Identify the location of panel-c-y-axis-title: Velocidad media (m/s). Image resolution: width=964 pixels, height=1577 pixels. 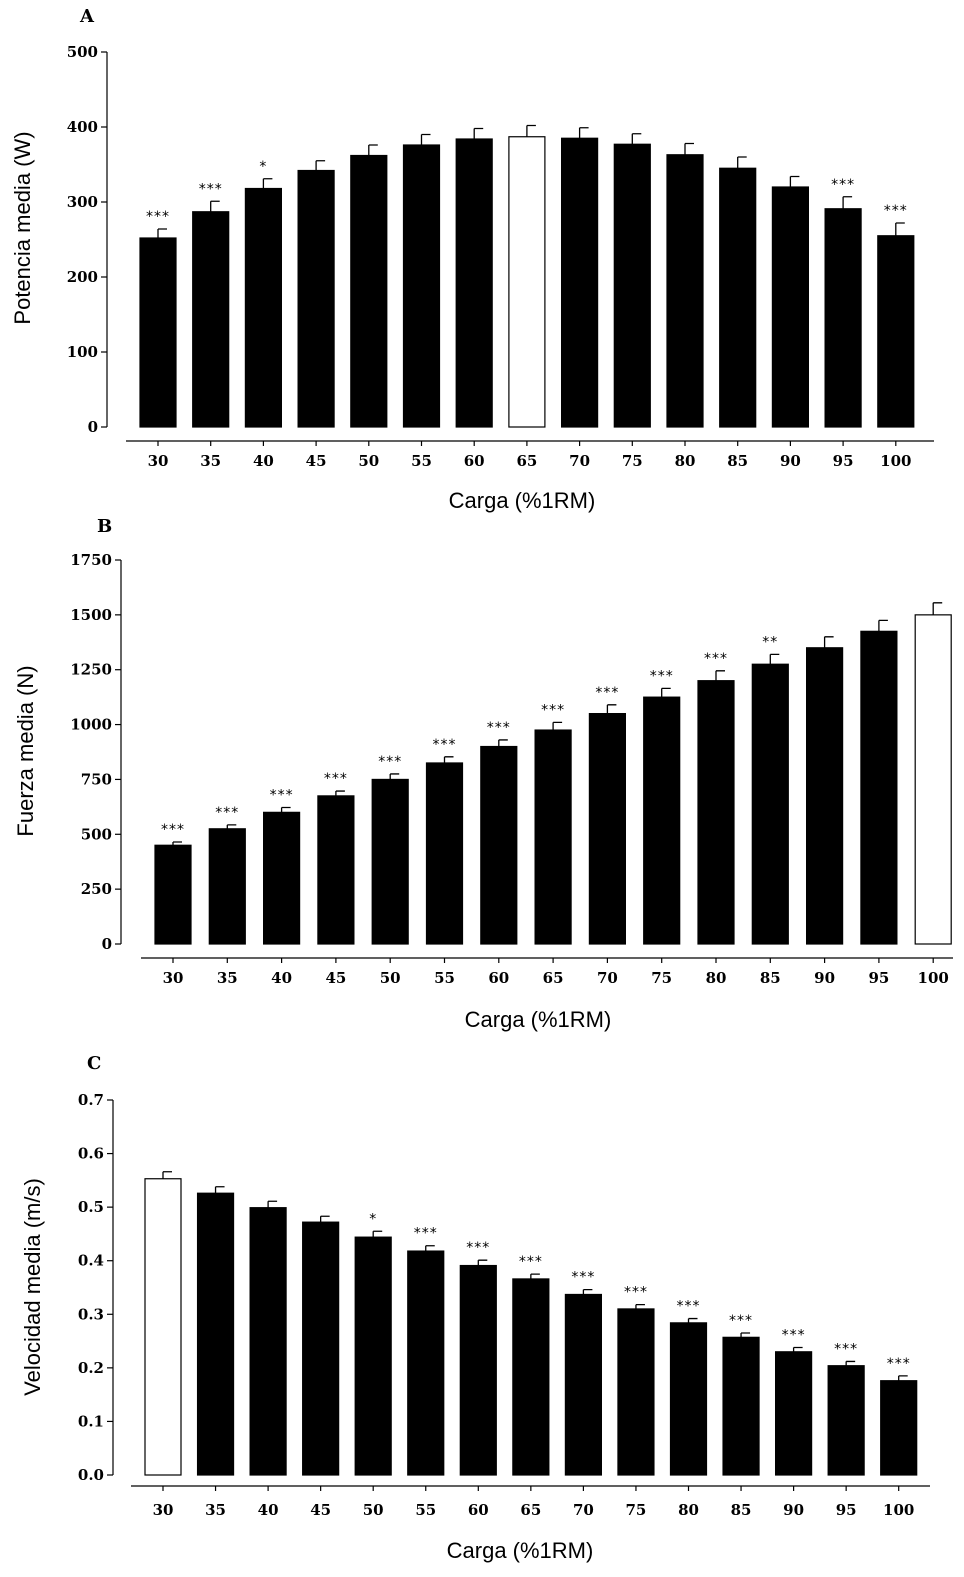
(32, 1287).